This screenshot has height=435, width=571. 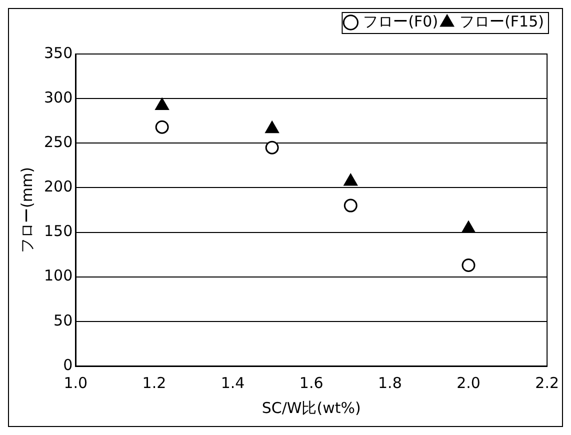 I want to click on x-axis-title: SC/W比(wt%), so click(x=311, y=407).